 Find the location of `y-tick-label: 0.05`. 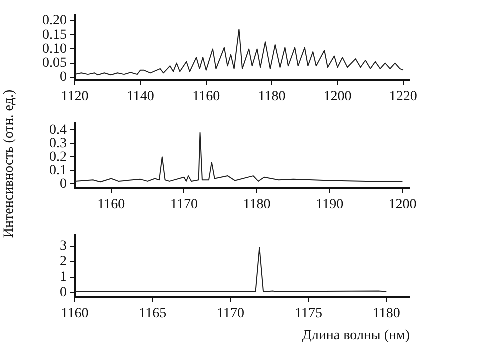

y-tick-label: 0.05 is located at coordinates (54, 63).